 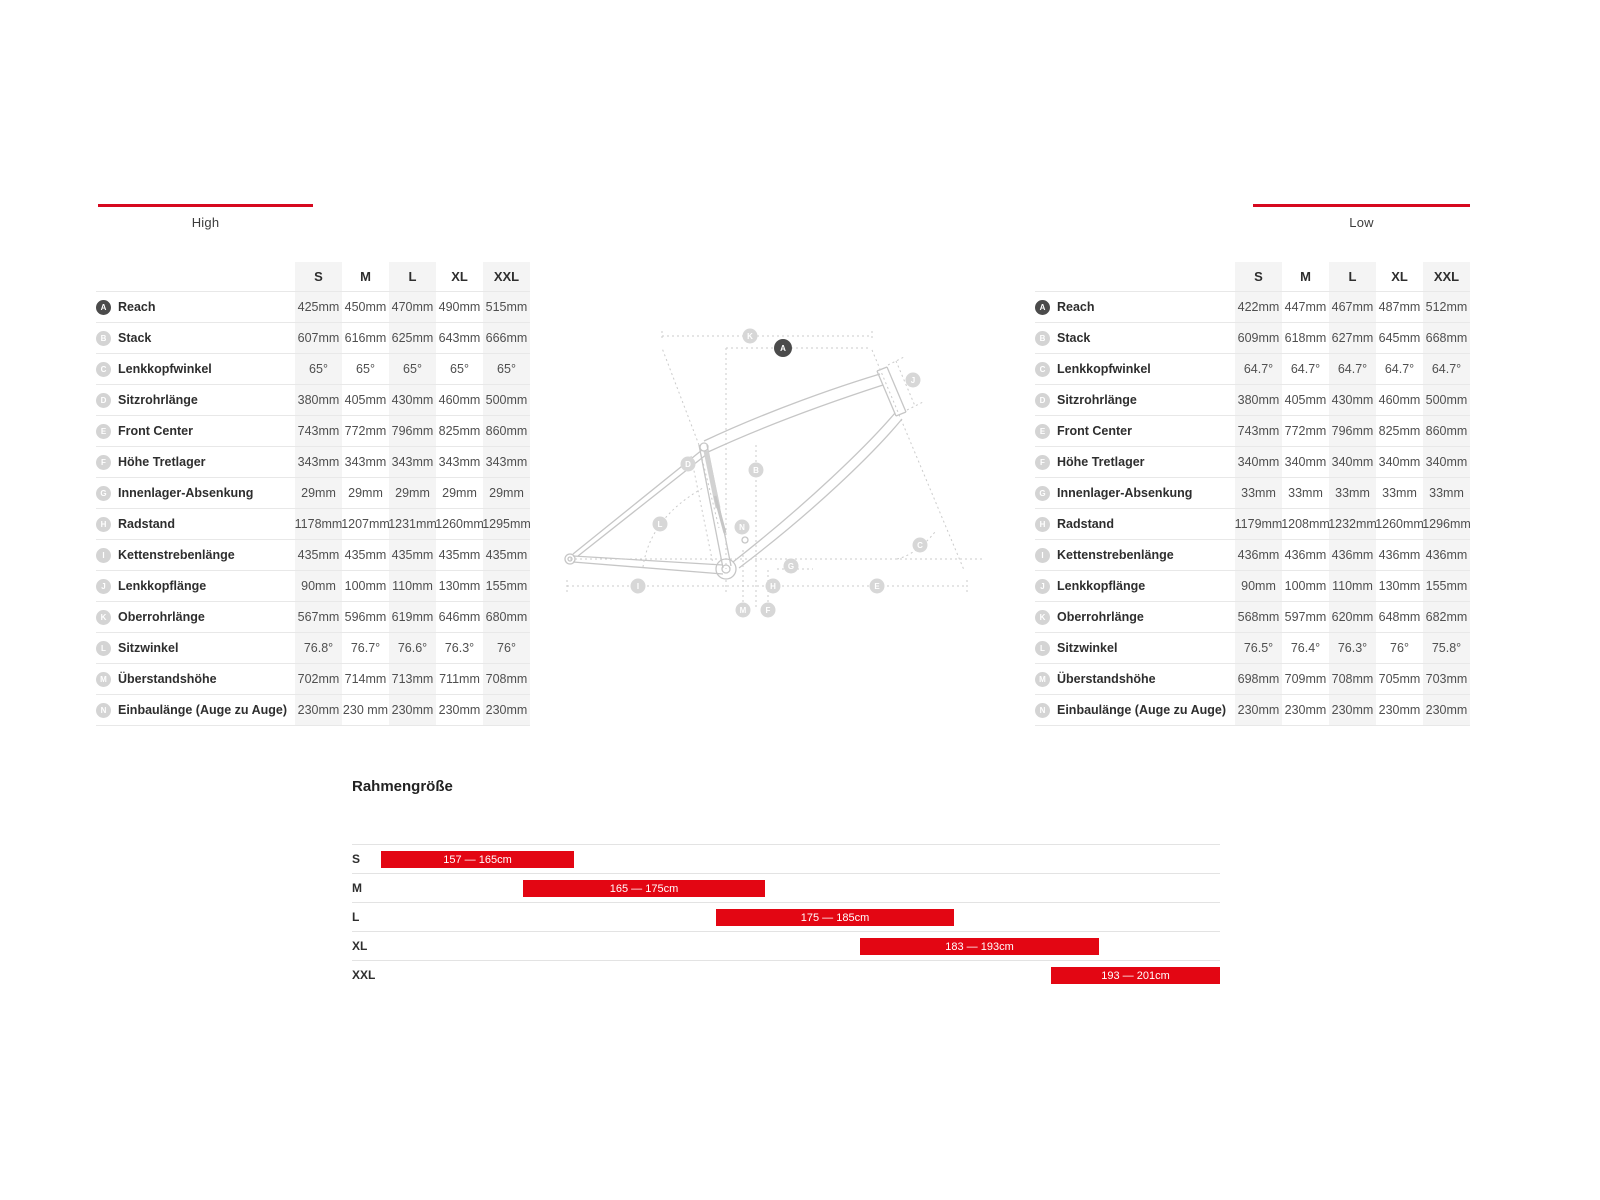 I want to click on row-label-text: Reach, so click(x=137, y=307).